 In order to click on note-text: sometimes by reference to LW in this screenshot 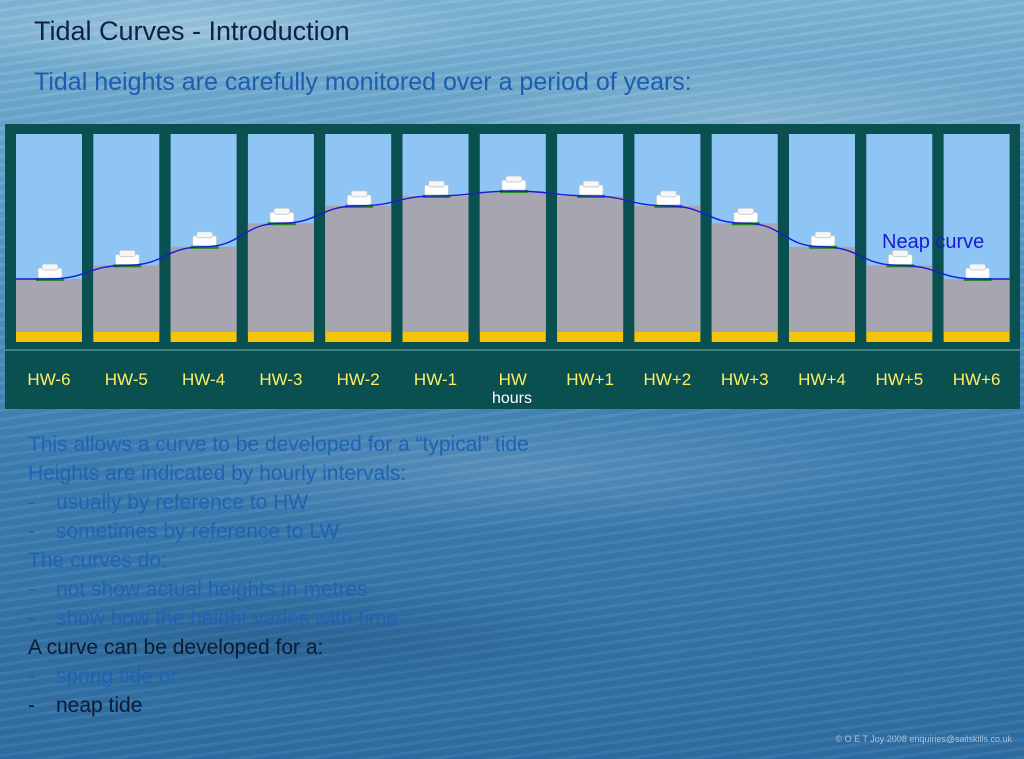, I will do `click(198, 531)`.